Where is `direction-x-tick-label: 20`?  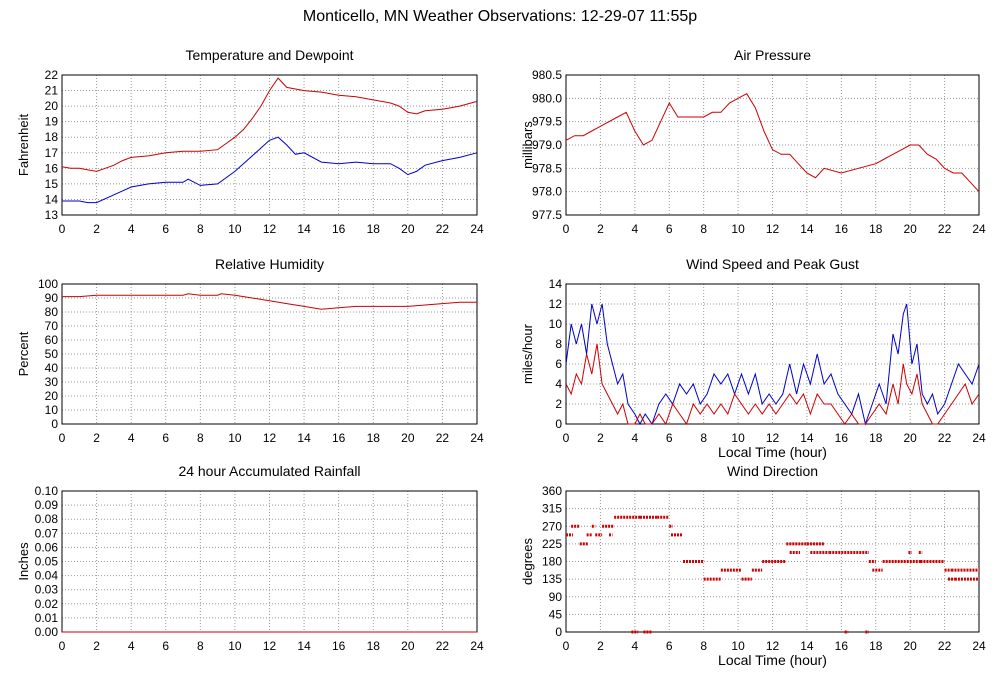 direction-x-tick-label: 20 is located at coordinates (910, 646).